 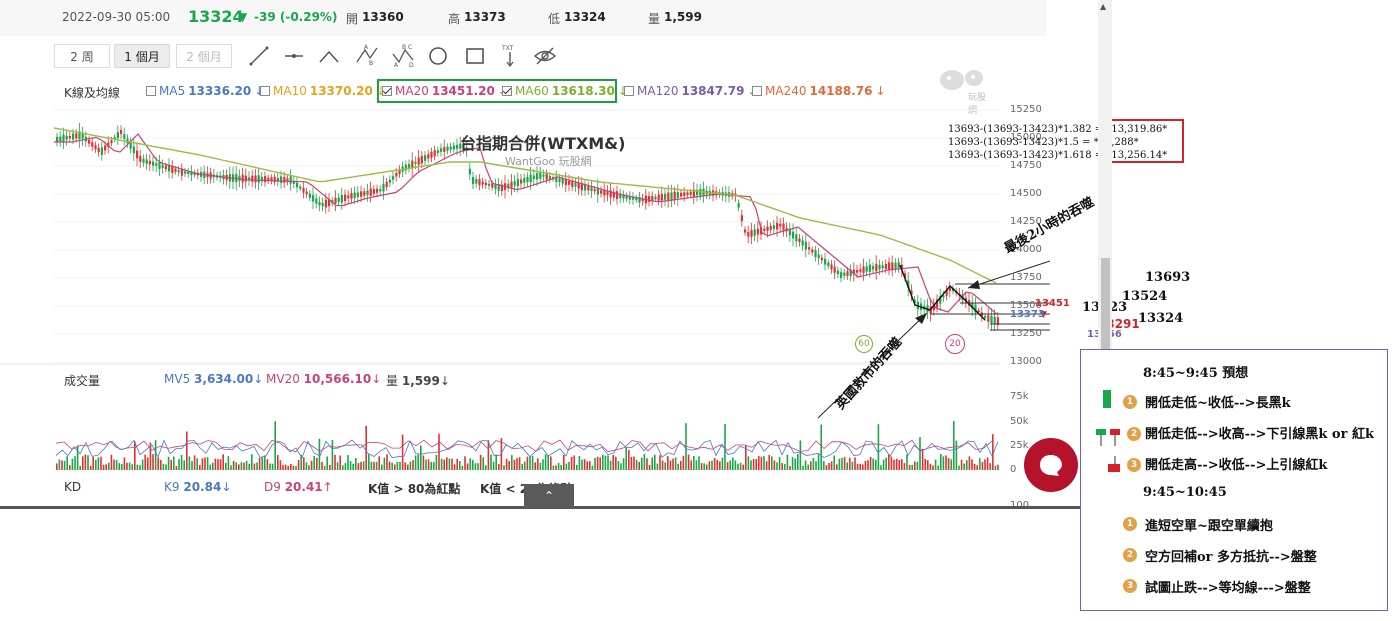 I want to click on mv20-line, so click(x=524, y=446).